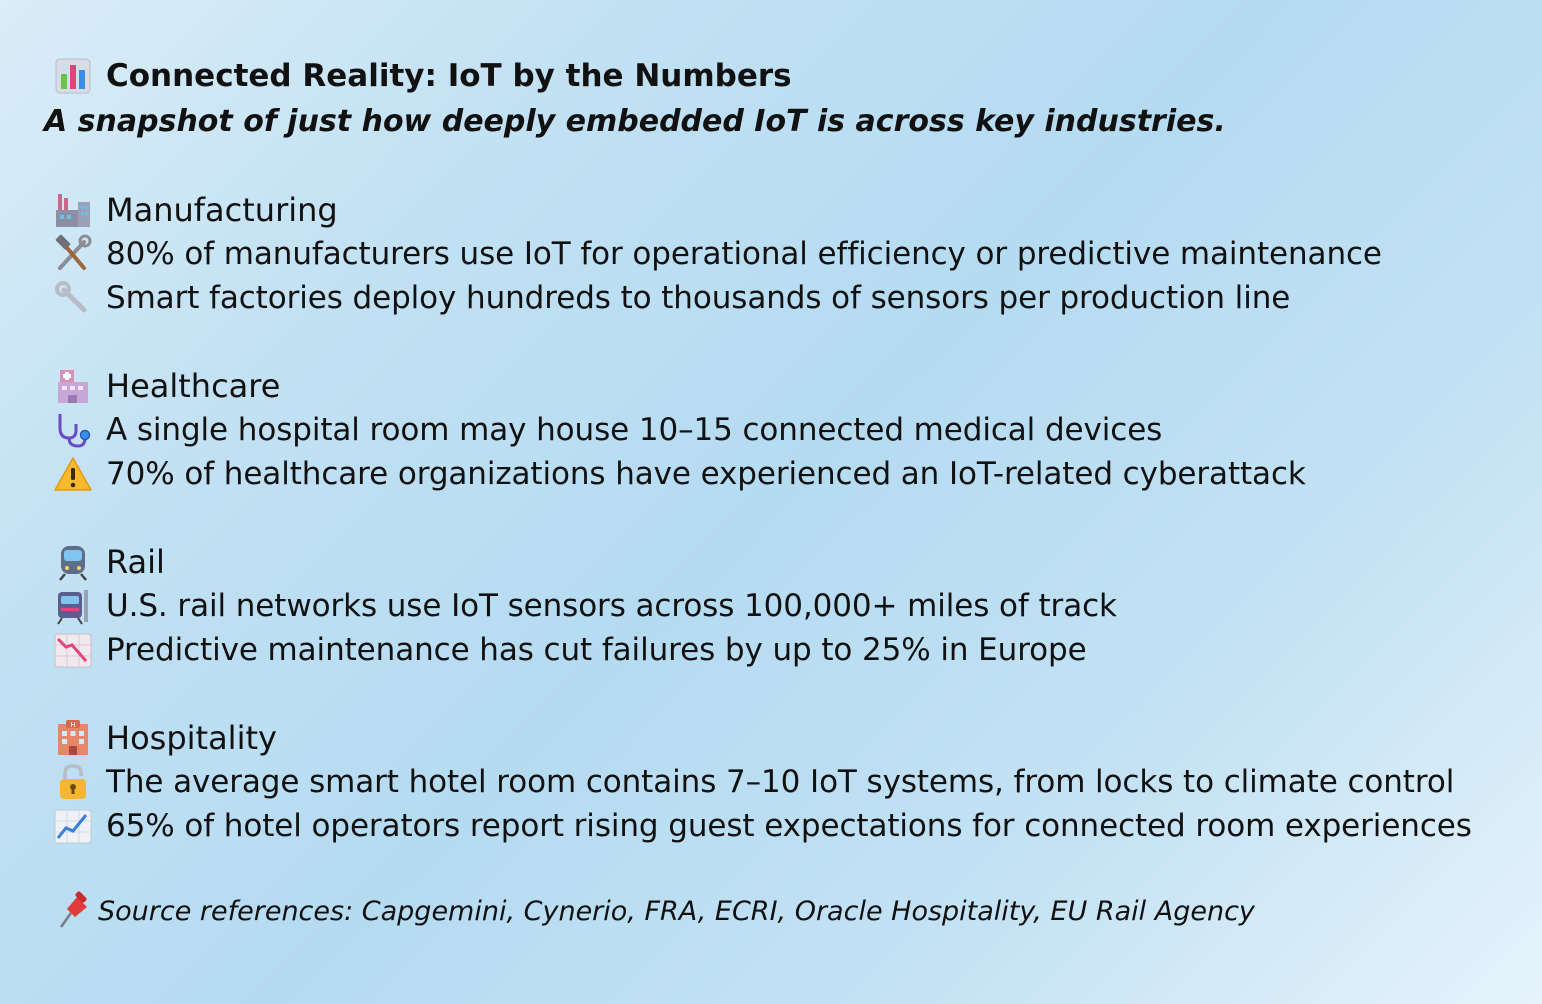 The height and width of the screenshot is (1004, 1542). I want to click on pushpin-icon, so click(70, 911).